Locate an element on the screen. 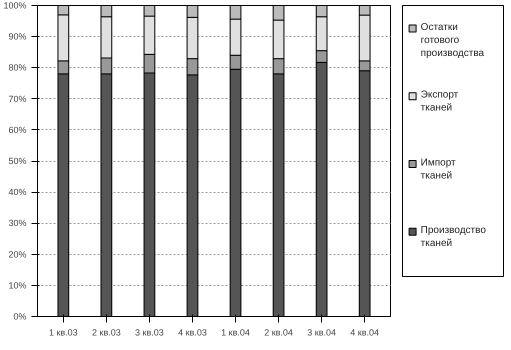 The width and height of the screenshot is (511, 350). x-tick-label: 3 кв.03 is located at coordinates (149, 333).